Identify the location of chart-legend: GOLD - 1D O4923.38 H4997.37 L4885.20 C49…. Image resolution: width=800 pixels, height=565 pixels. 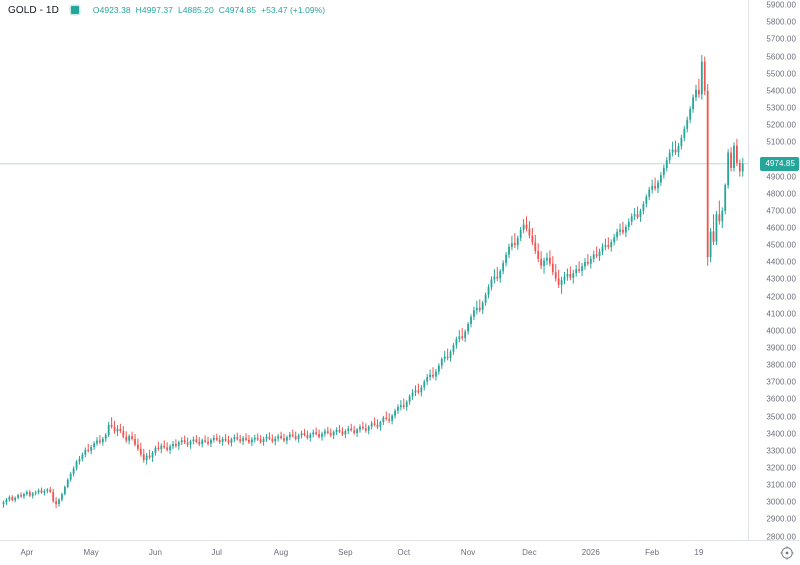
(166, 10).